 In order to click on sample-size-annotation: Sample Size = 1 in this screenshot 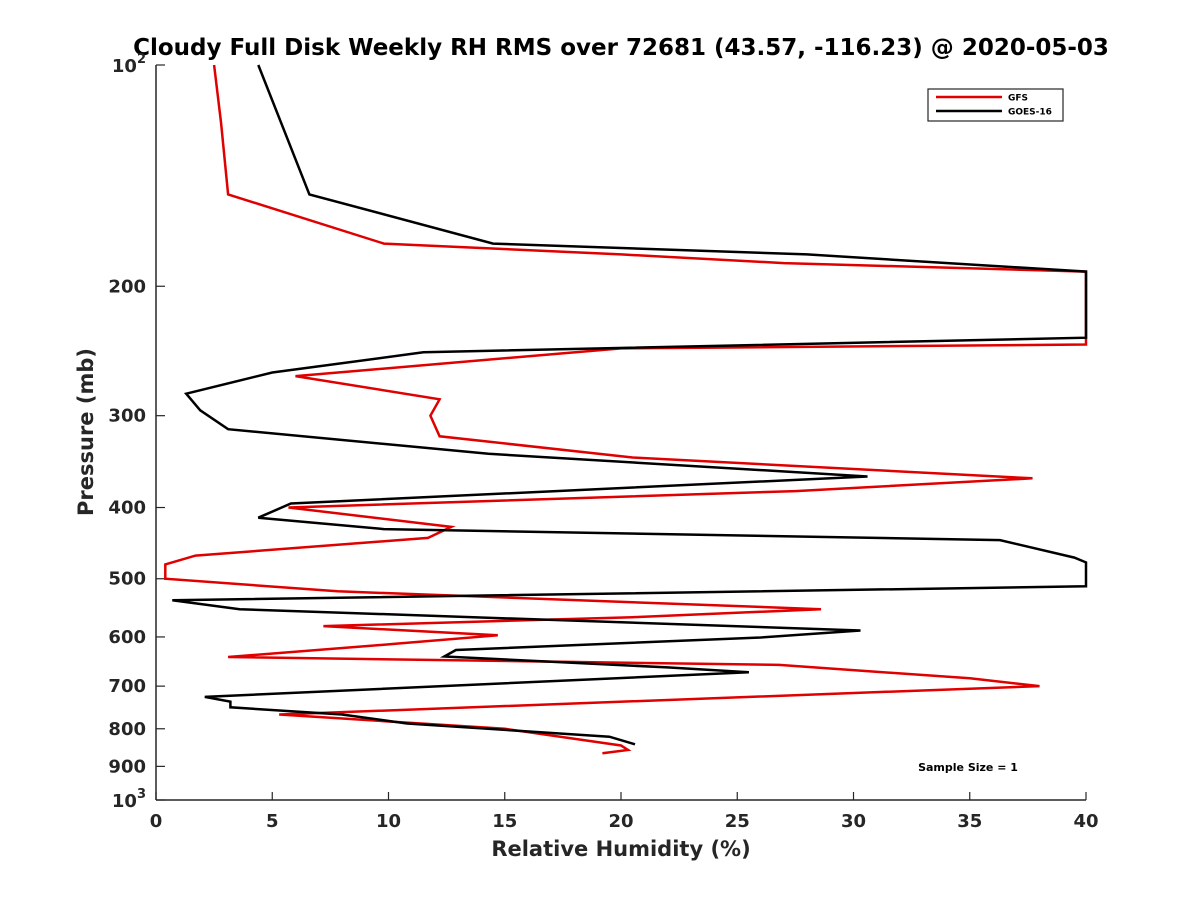, I will do `click(968, 767)`.